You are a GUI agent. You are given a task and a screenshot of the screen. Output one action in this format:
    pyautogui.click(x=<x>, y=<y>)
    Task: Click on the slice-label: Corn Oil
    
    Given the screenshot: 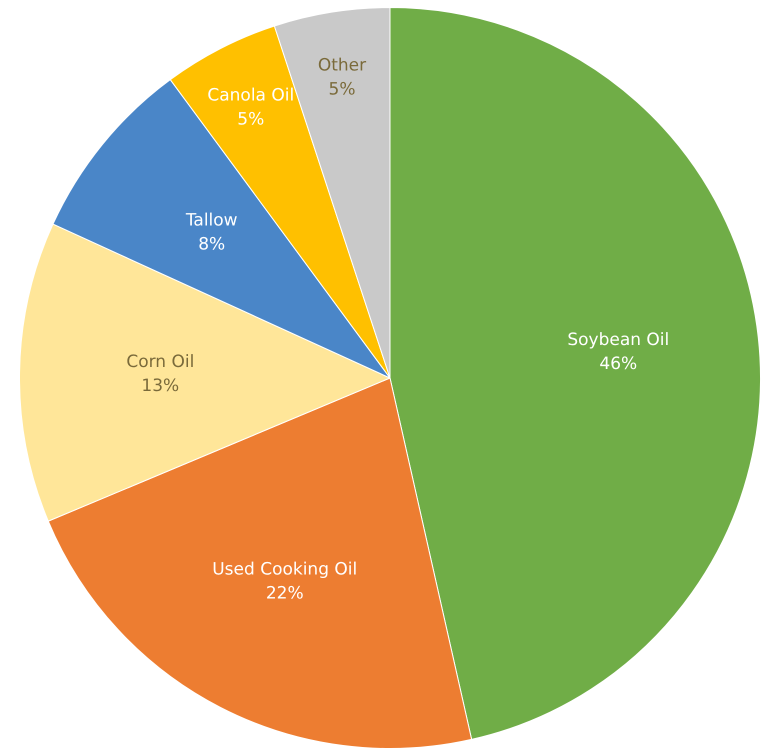 What is the action you would take?
    pyautogui.click(x=160, y=362)
    